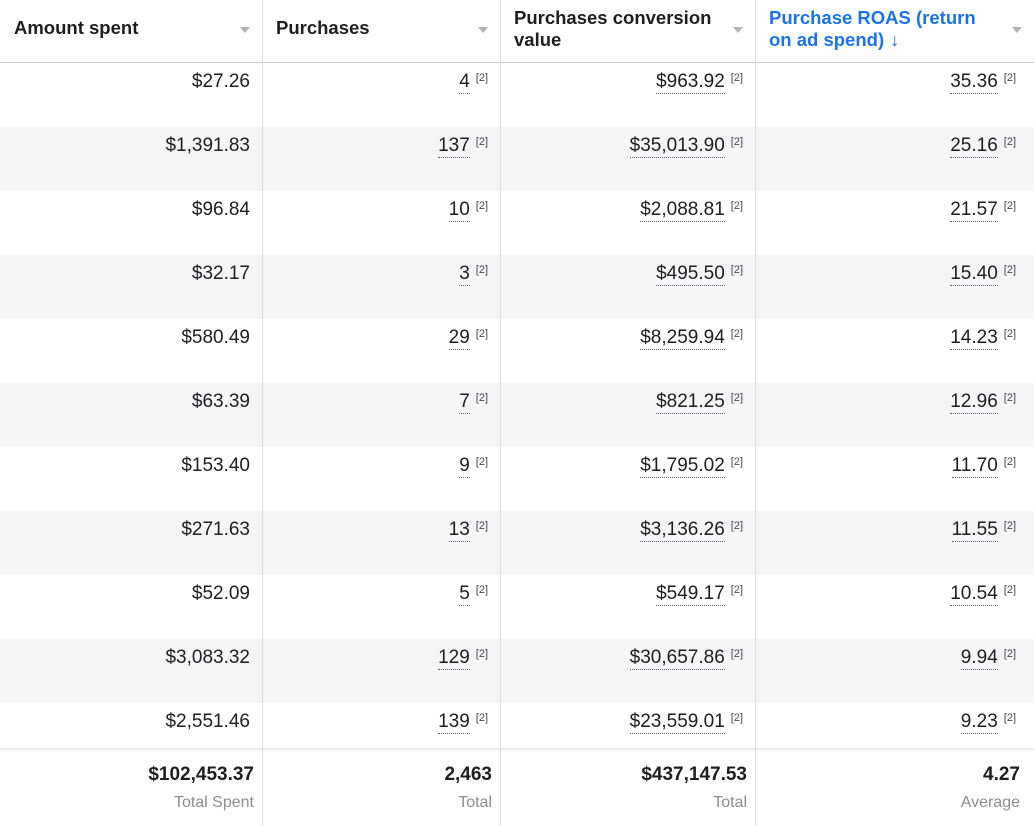 The width and height of the screenshot is (1034, 826). What do you see at coordinates (974, 530) in the screenshot?
I see `roas-value-link: 11.55` at bounding box center [974, 530].